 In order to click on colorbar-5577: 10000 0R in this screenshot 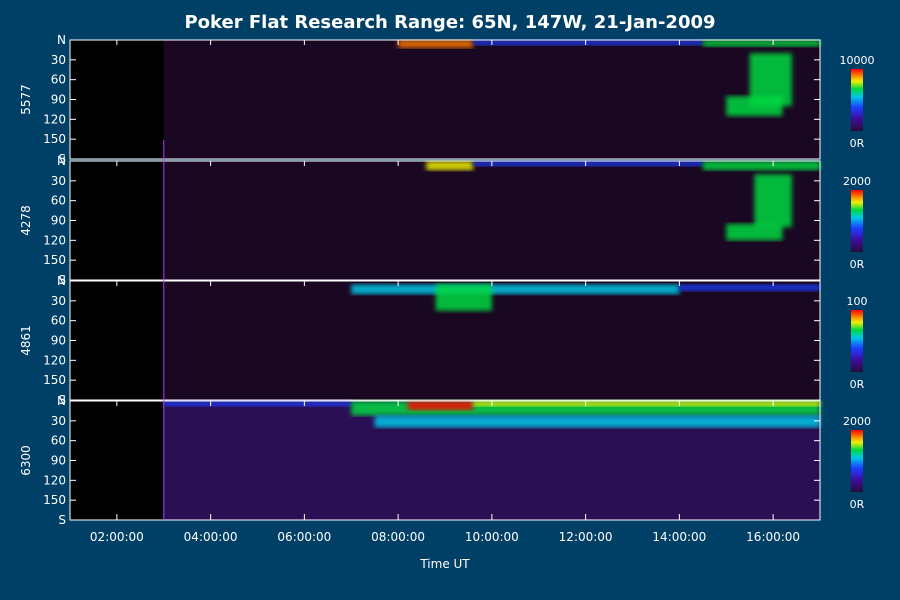, I will do `click(857, 102)`.